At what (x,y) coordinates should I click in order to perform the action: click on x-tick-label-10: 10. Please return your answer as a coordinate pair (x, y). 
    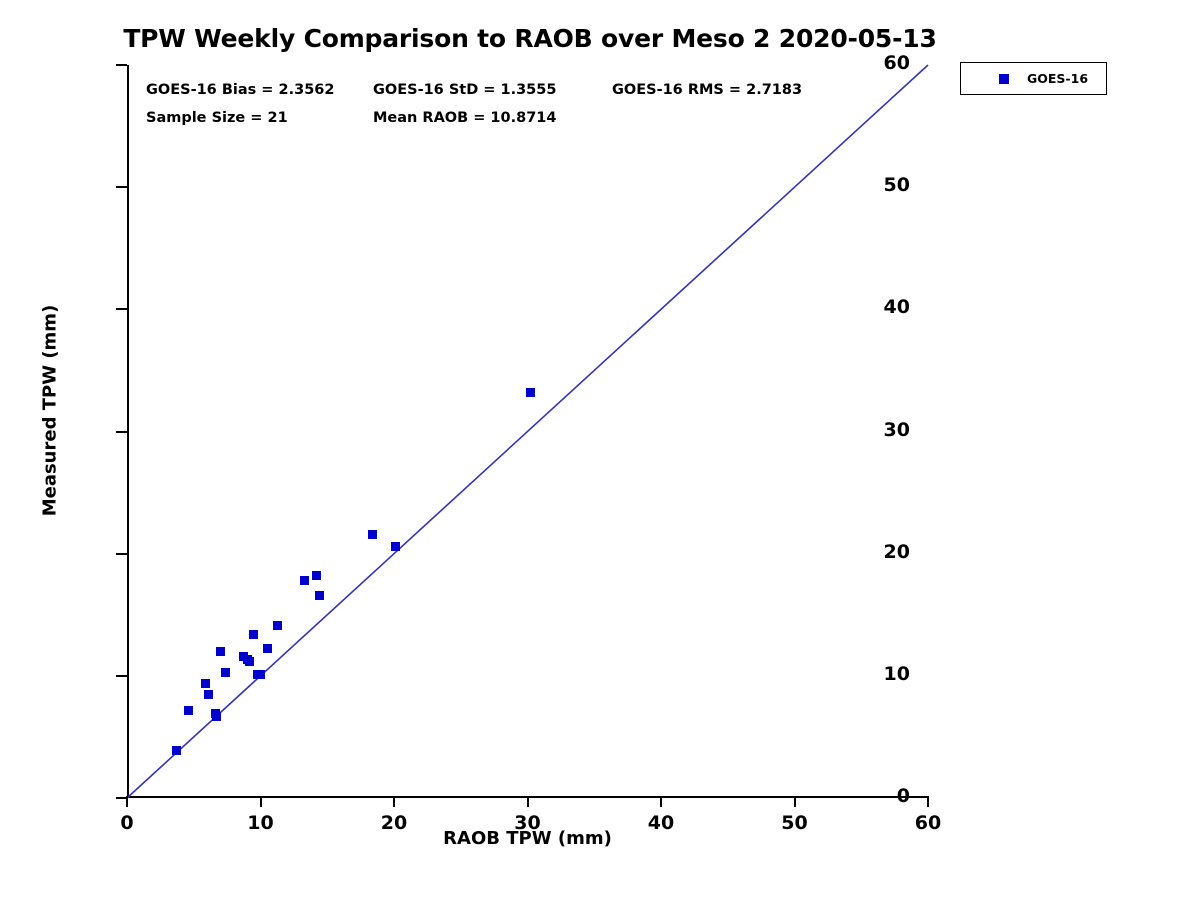
    Looking at the image, I should click on (260, 823).